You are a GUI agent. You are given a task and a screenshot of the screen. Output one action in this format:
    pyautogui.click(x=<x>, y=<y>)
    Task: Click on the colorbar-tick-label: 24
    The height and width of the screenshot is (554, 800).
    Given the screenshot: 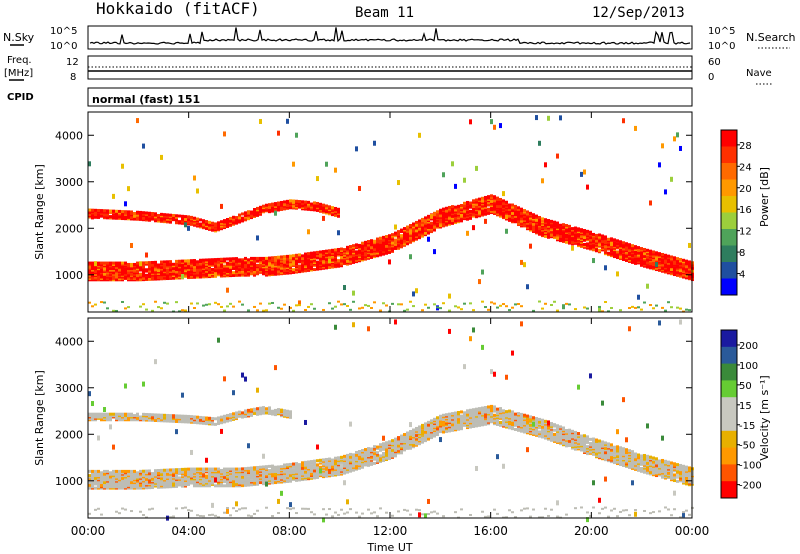 What is the action you would take?
    pyautogui.click(x=745, y=167)
    